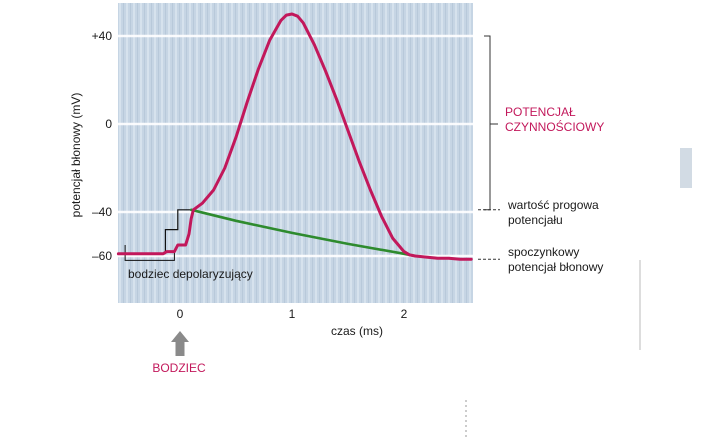 This screenshot has width=707, height=438. I want to click on x-tick-label: 0, so click(180, 314).